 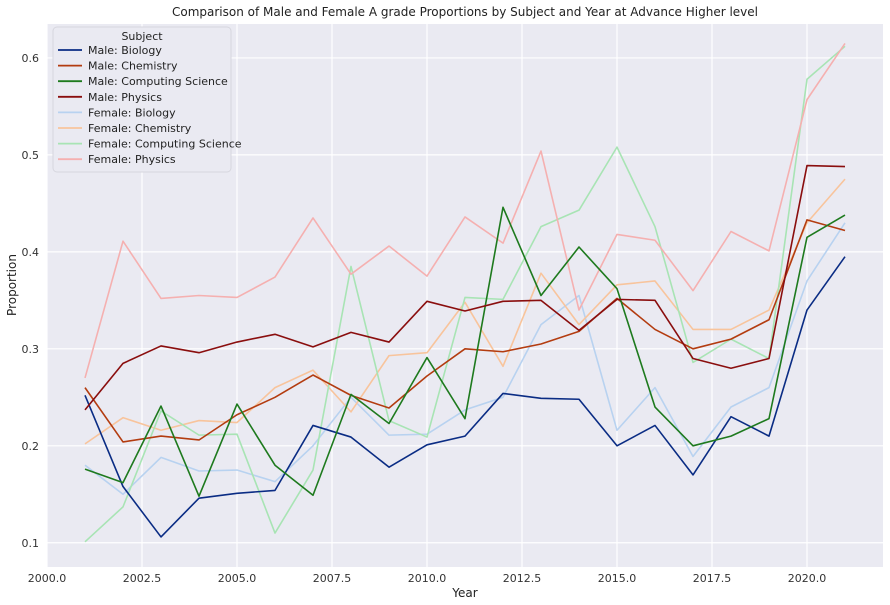 I want to click on y-tick-label: 0.4, so click(x=31, y=252).